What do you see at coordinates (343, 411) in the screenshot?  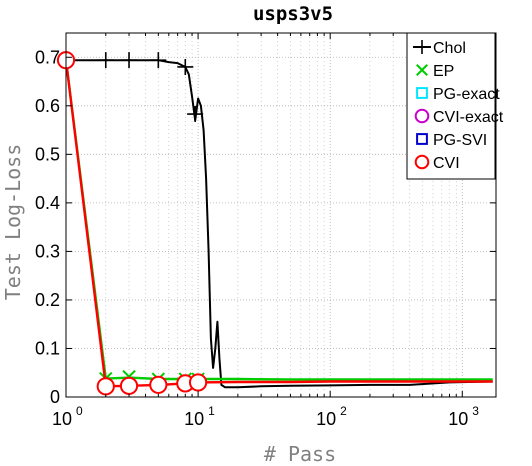 I see `x-tick-exponent: 2` at bounding box center [343, 411].